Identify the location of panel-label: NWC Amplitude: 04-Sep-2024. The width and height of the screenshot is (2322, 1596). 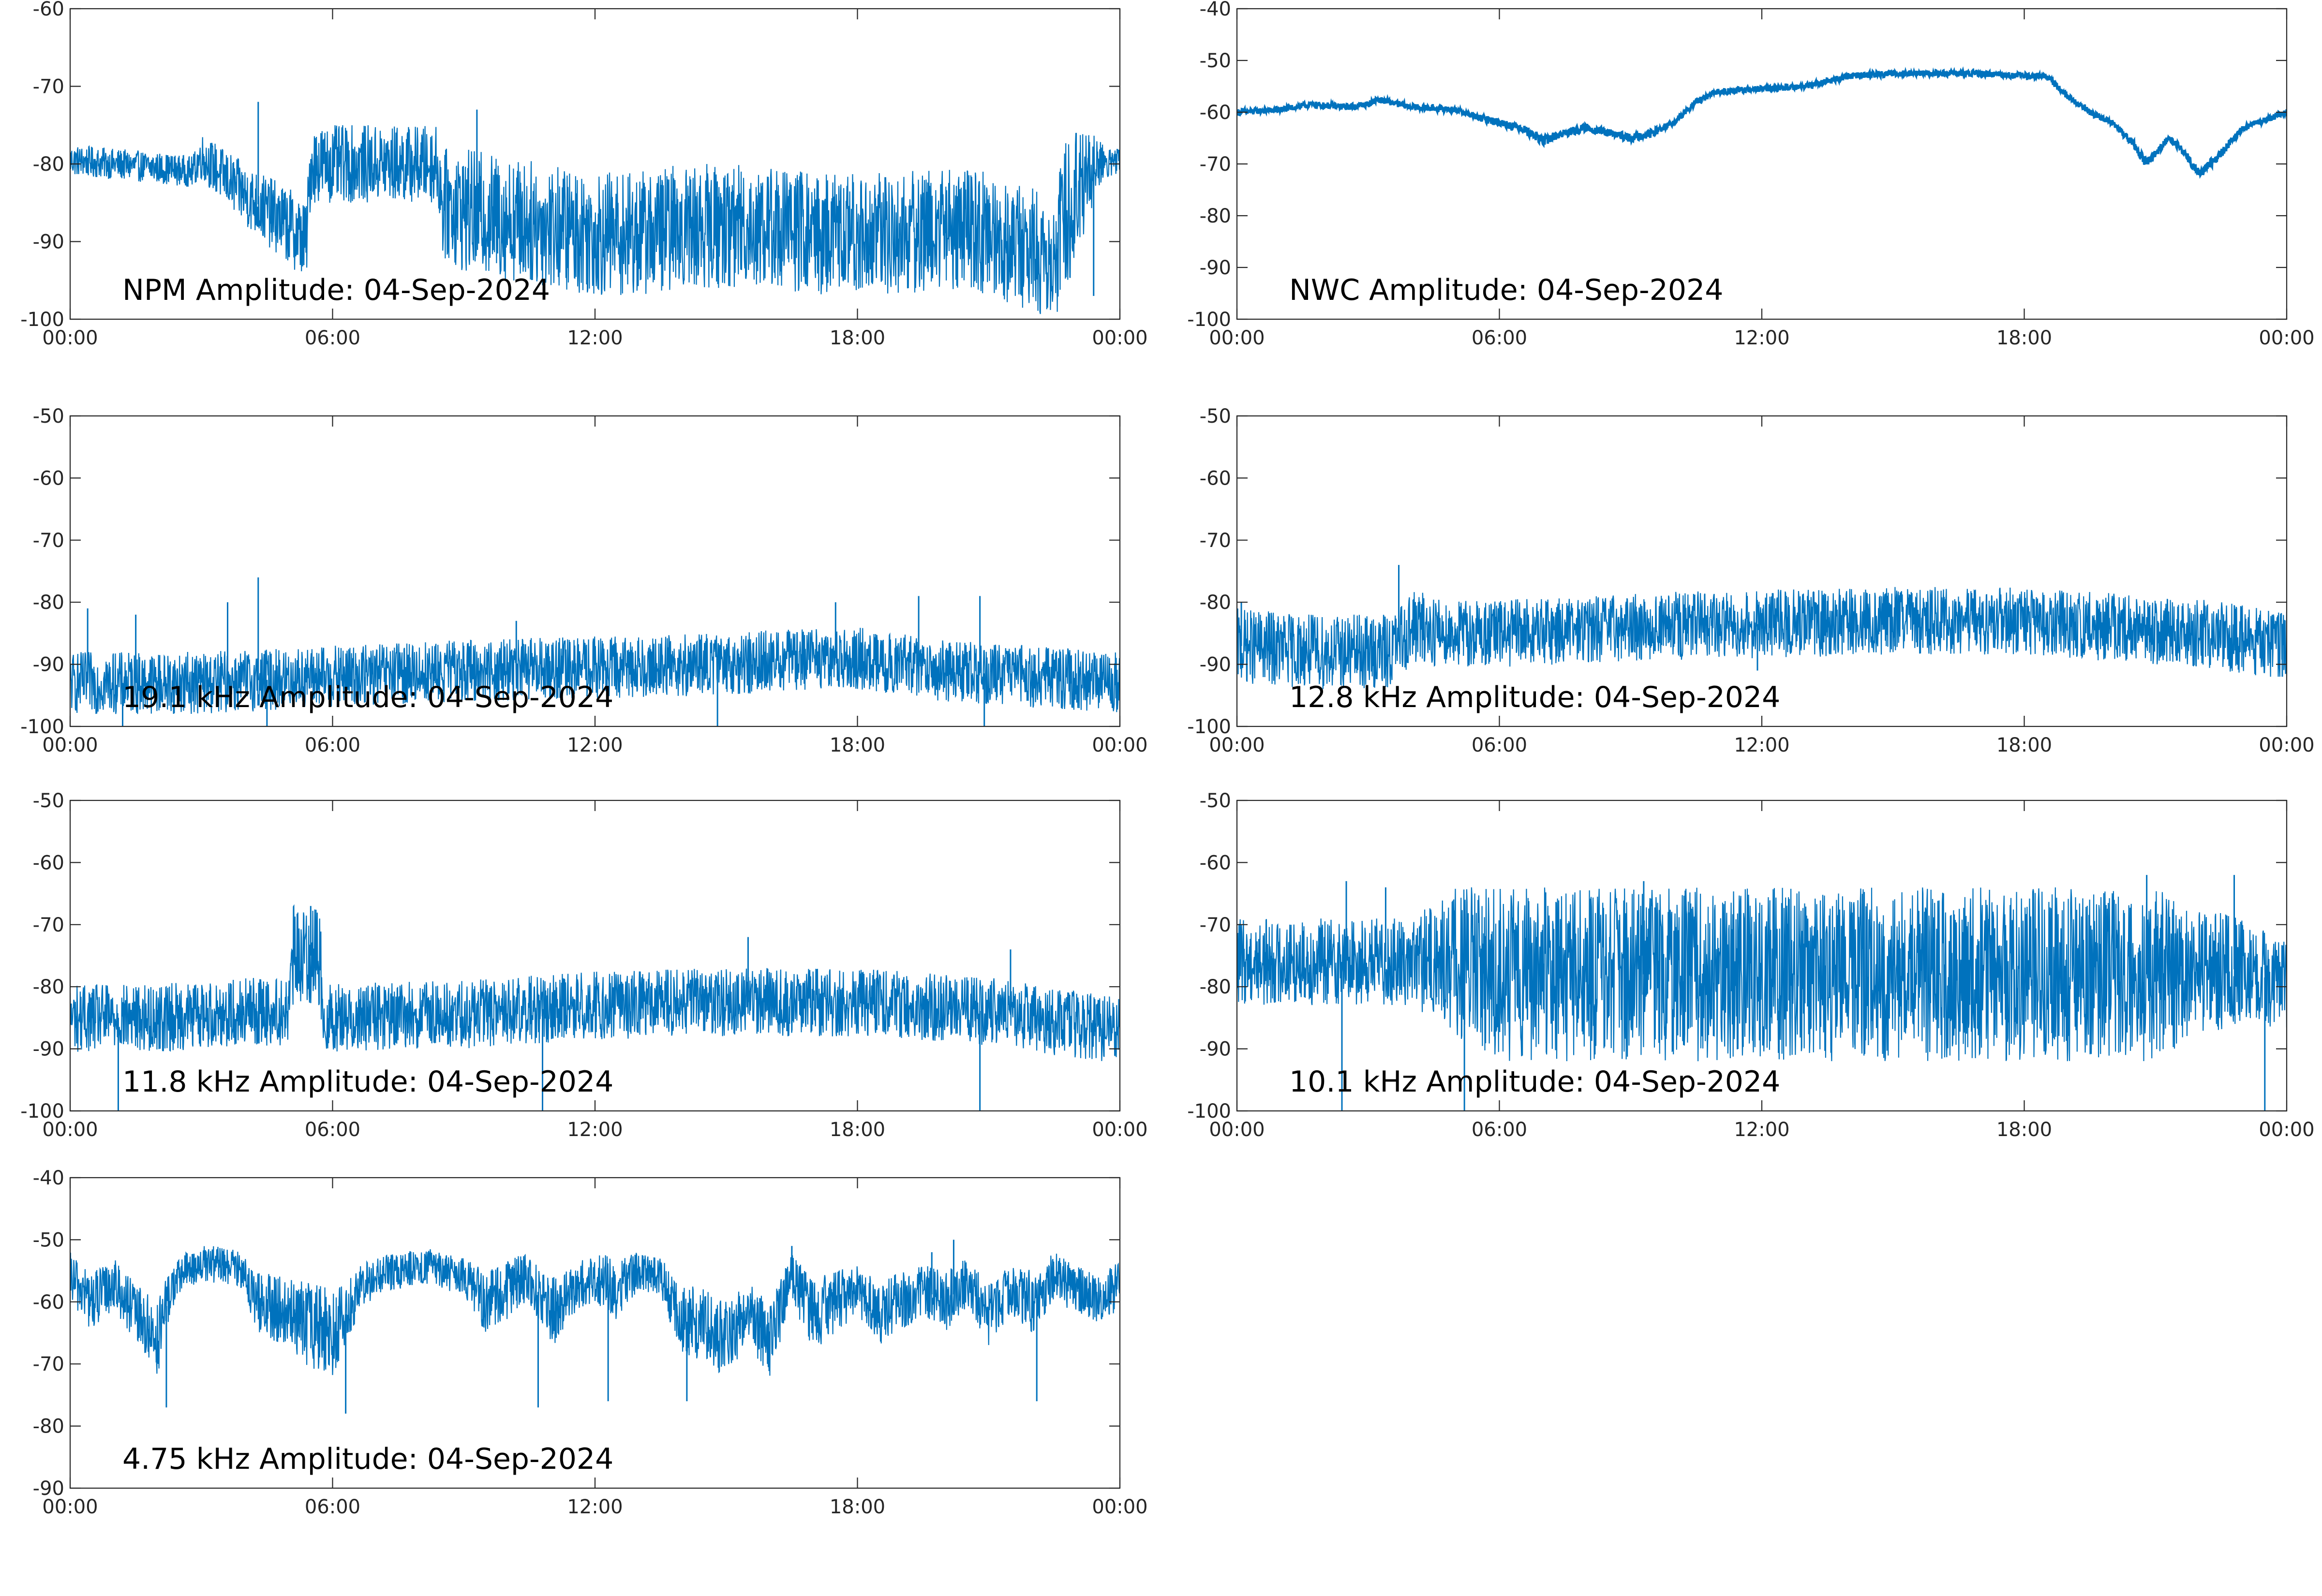
(1506, 290).